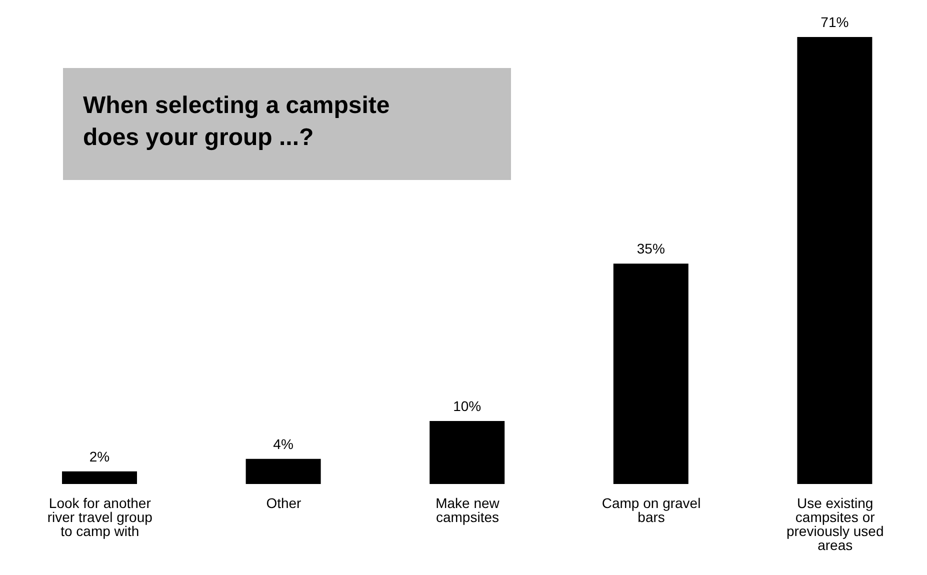  Describe the element at coordinates (651, 509) in the screenshot. I see `x-tick-label: Camp on gravel bars` at that location.